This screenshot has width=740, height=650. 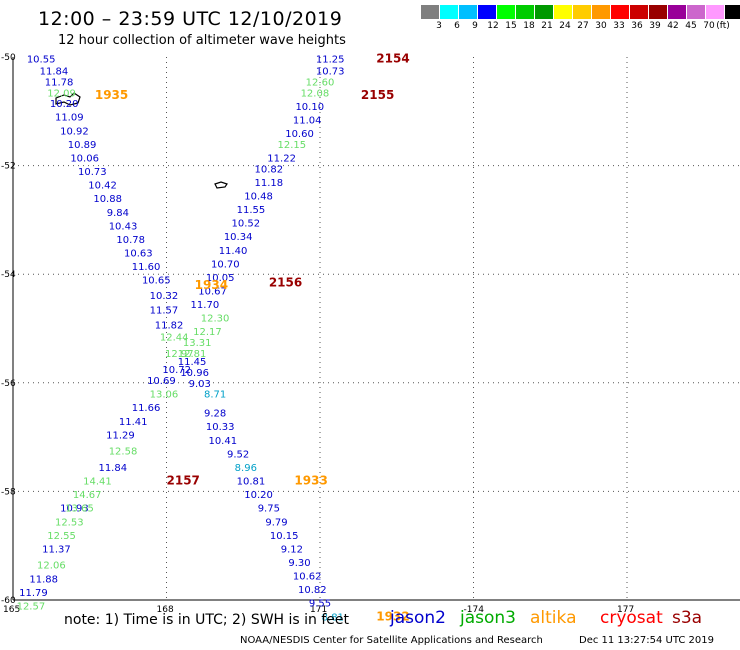 What do you see at coordinates (488, 618) in the screenshot?
I see `satellite-legend-jason3: jason3` at bounding box center [488, 618].